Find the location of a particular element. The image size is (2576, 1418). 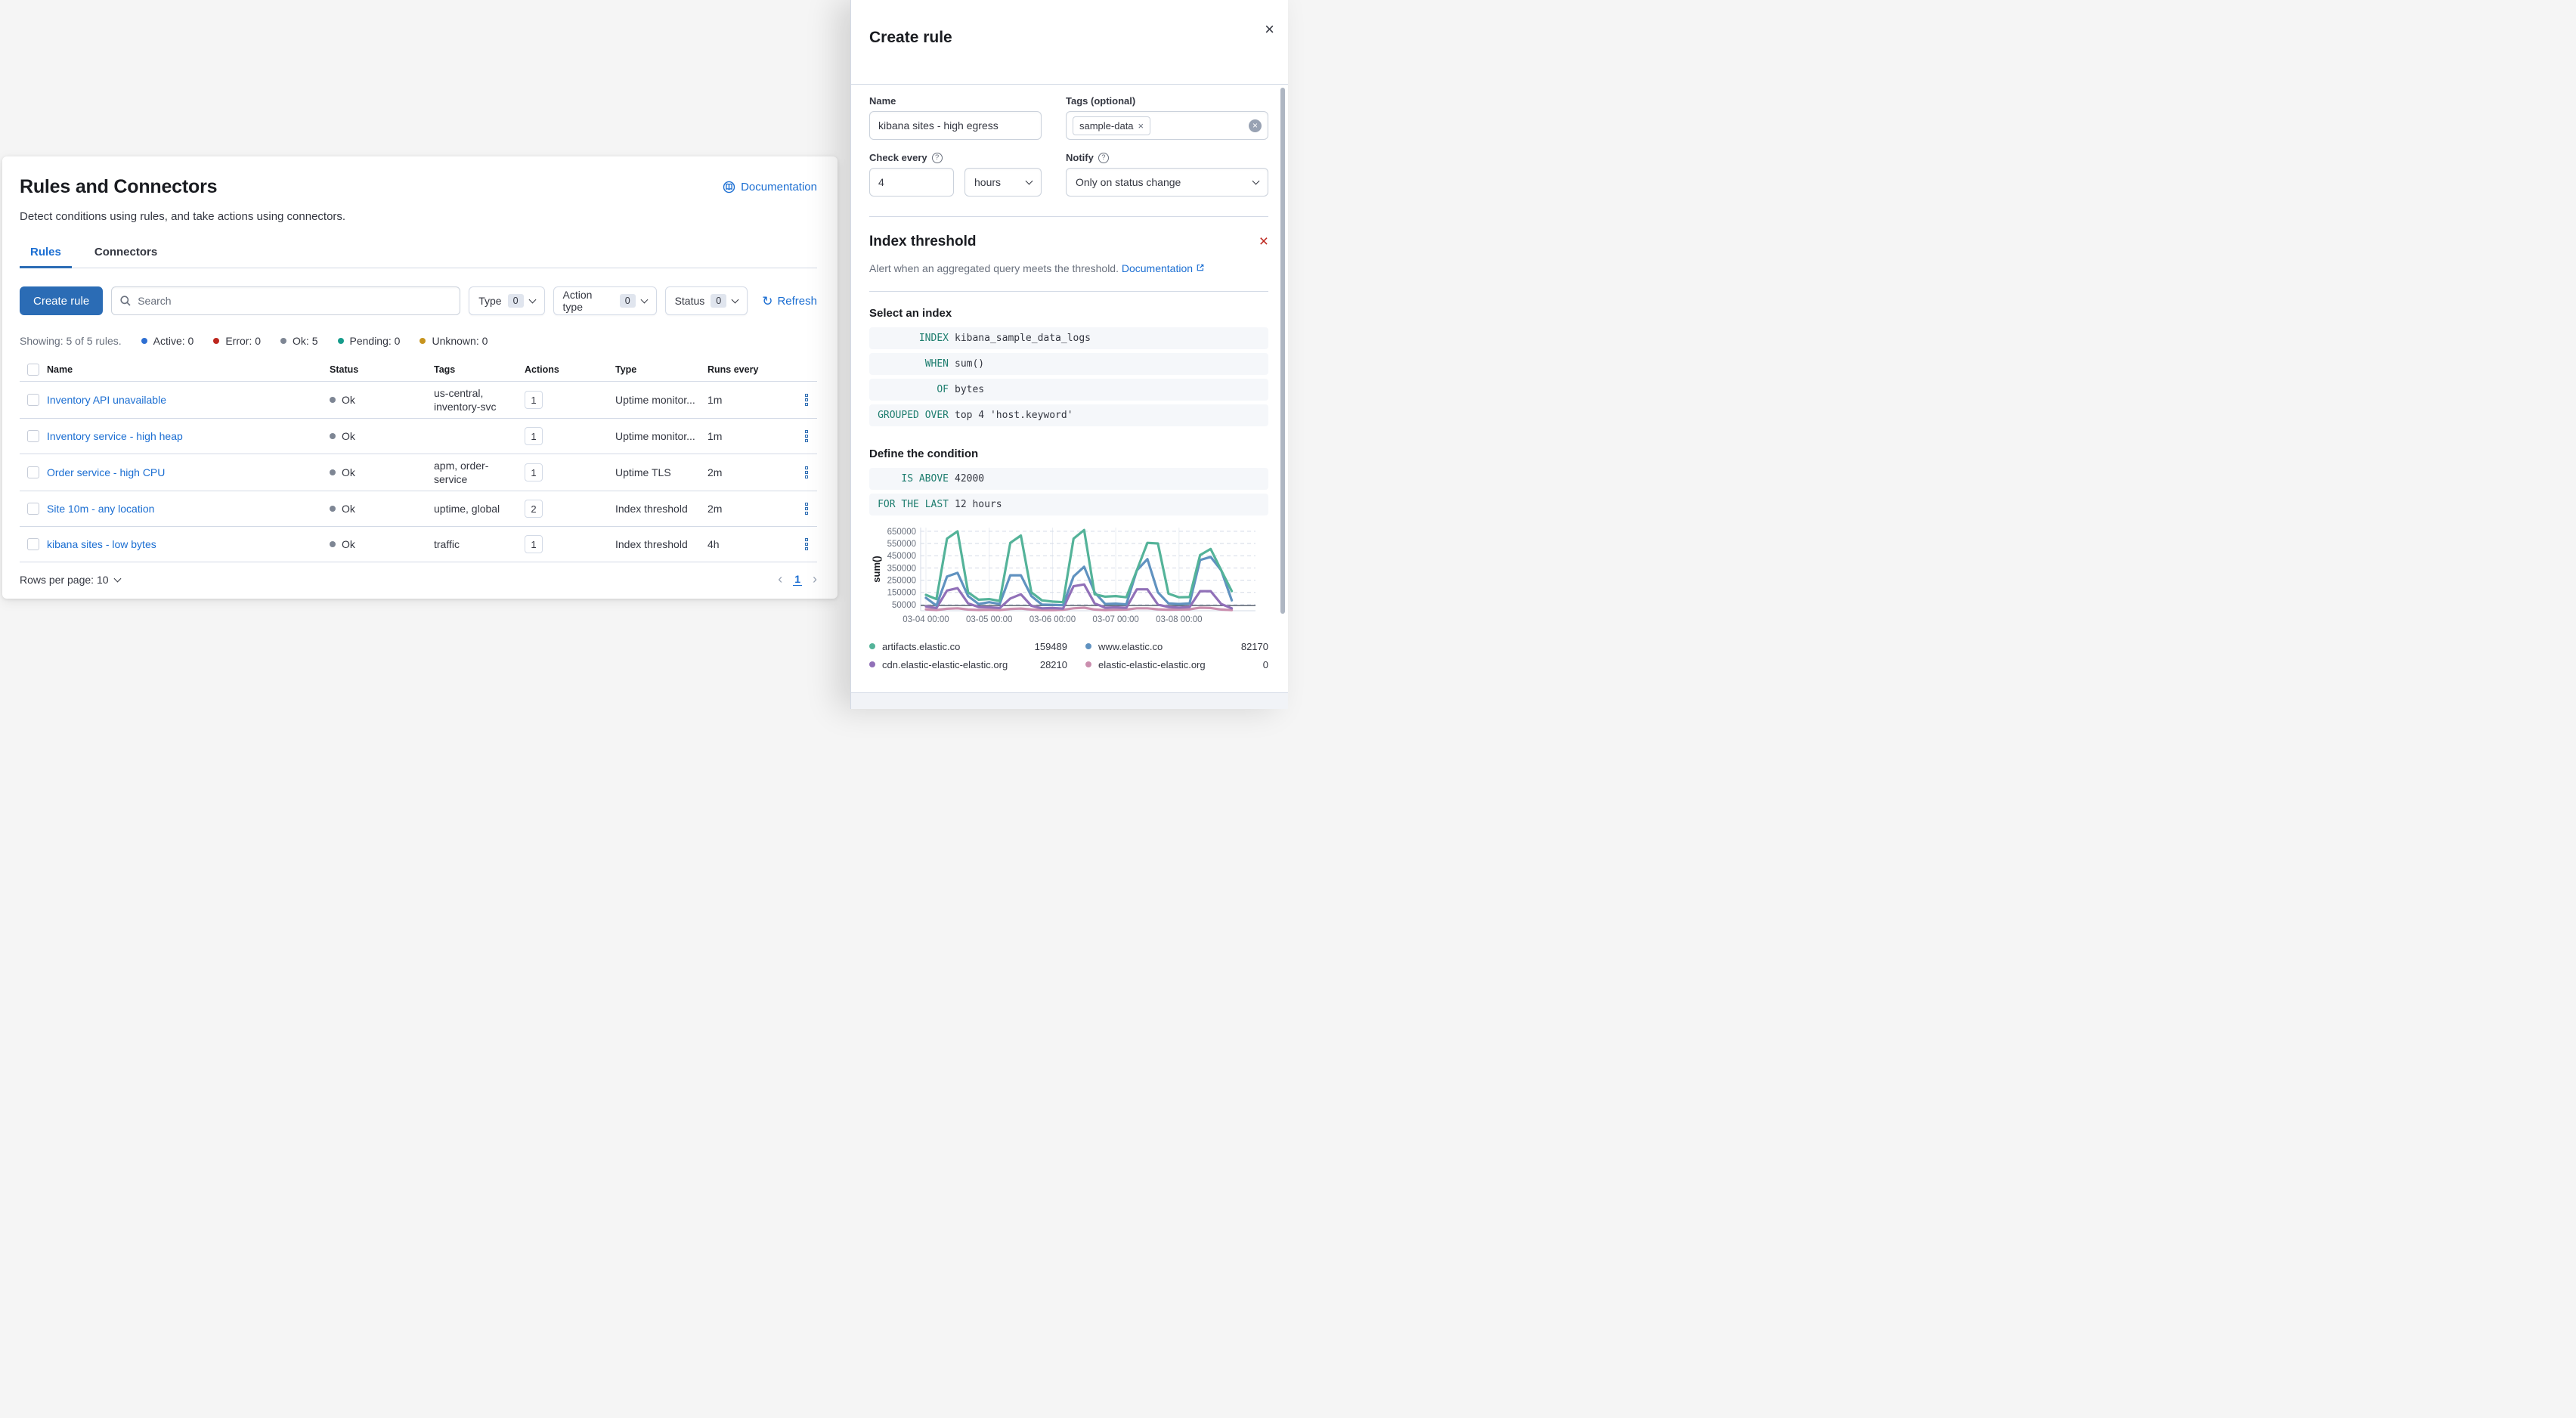

rule-name-link: Inventory API unavailable is located at coordinates (106, 400).